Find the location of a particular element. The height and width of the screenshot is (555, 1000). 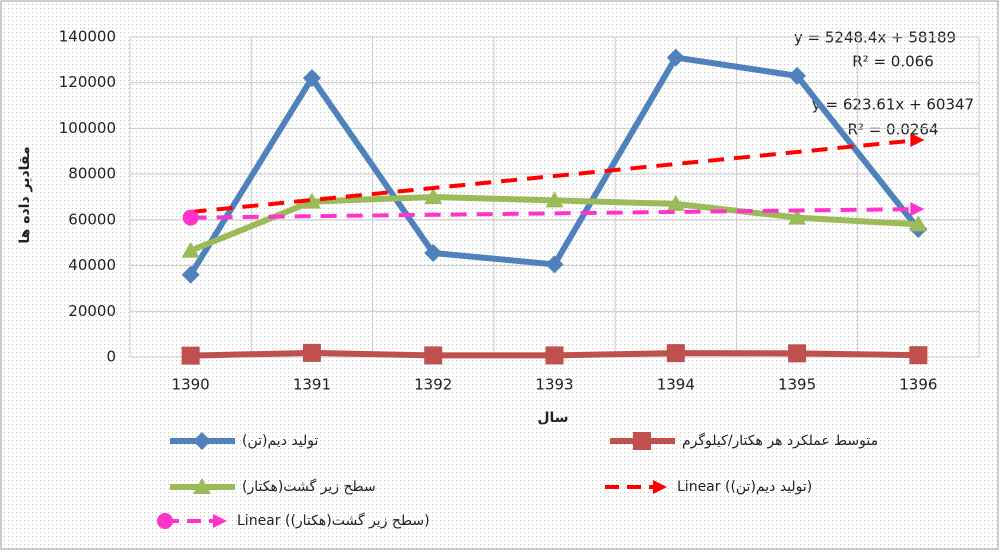

y-axis-title: مقادیر داده ها is located at coordinates (25, 194).